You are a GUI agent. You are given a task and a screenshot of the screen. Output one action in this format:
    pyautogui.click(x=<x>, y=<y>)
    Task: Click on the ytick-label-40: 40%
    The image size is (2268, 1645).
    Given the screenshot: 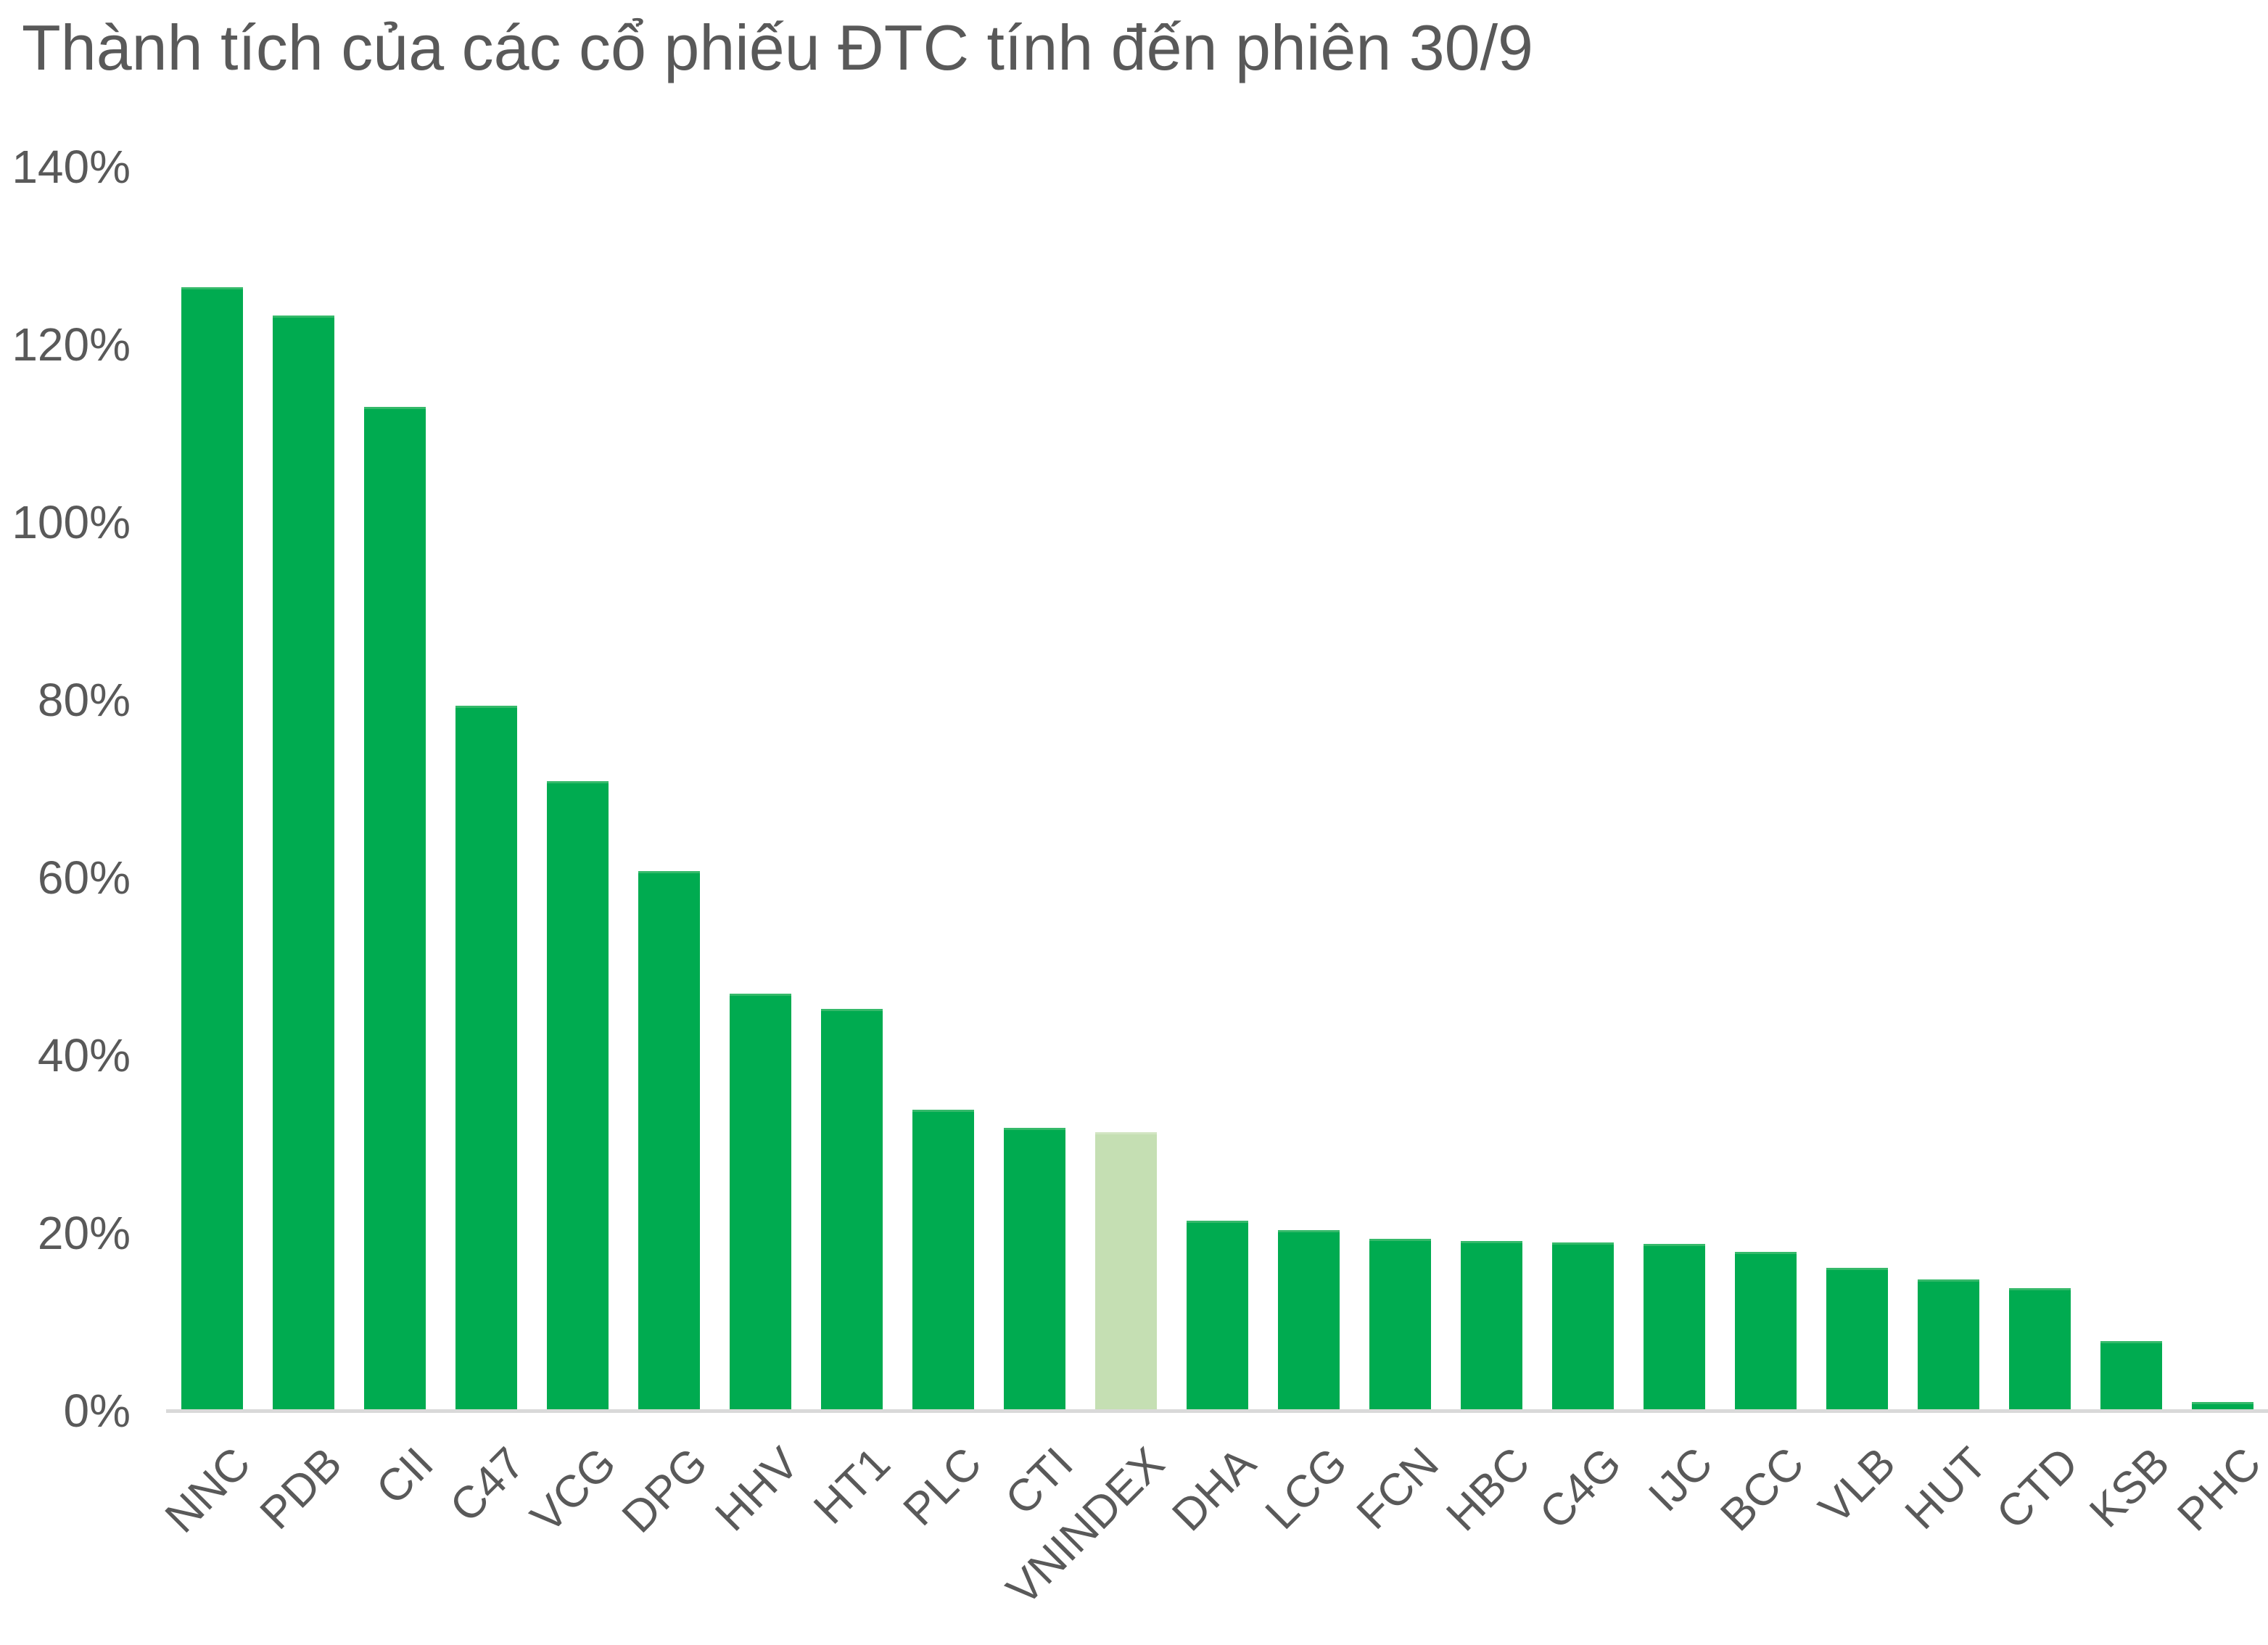 What is the action you would take?
    pyautogui.click(x=84, y=1055)
    